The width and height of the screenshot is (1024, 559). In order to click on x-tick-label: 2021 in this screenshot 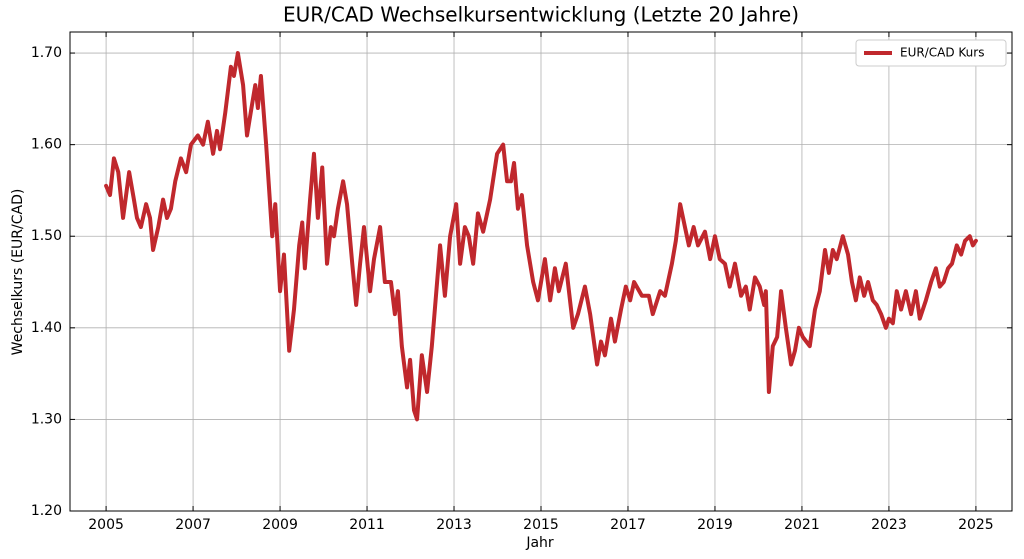, I will do `click(802, 525)`.